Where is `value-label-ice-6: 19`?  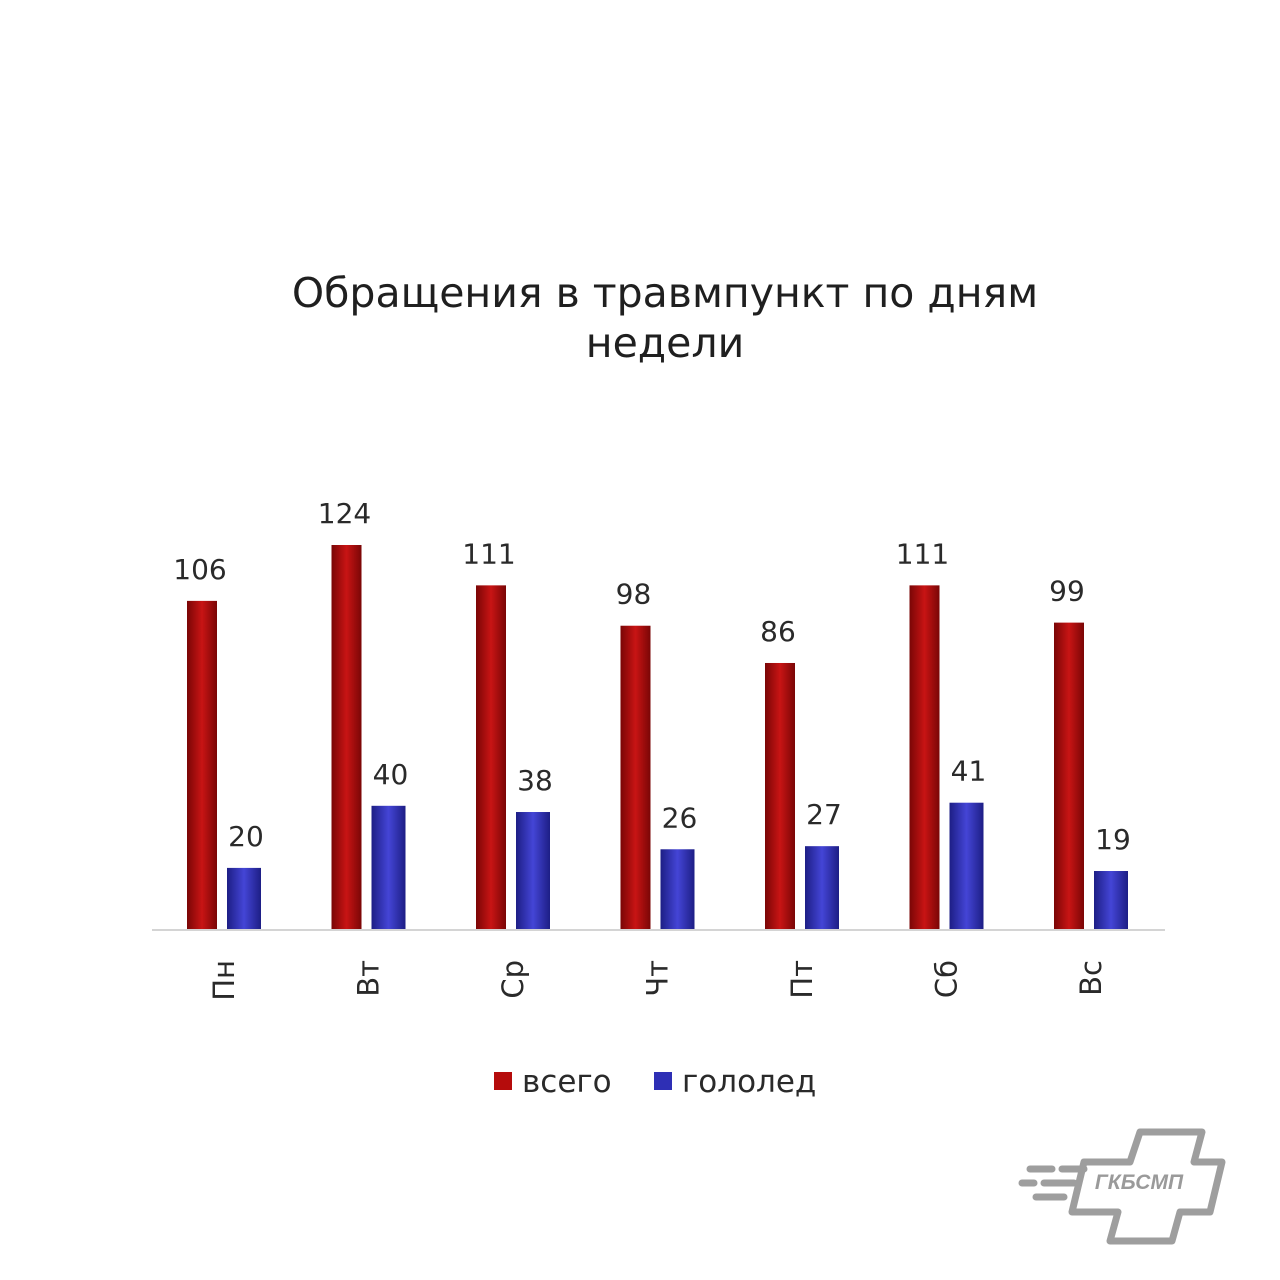
value-label-ice-6: 19 is located at coordinates (1113, 839).